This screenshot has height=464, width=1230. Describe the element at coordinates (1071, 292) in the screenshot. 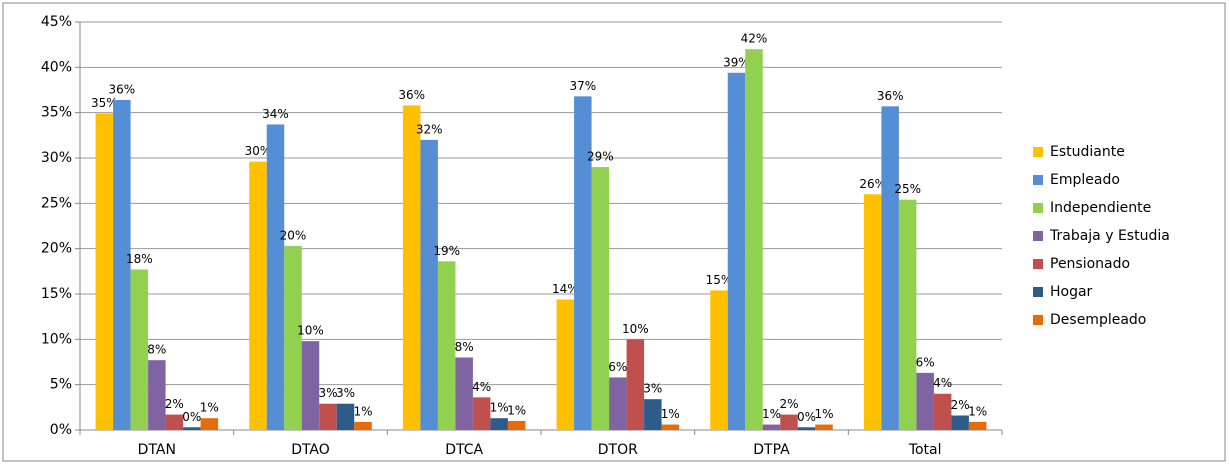

I see `legend-label: Hogar` at that location.